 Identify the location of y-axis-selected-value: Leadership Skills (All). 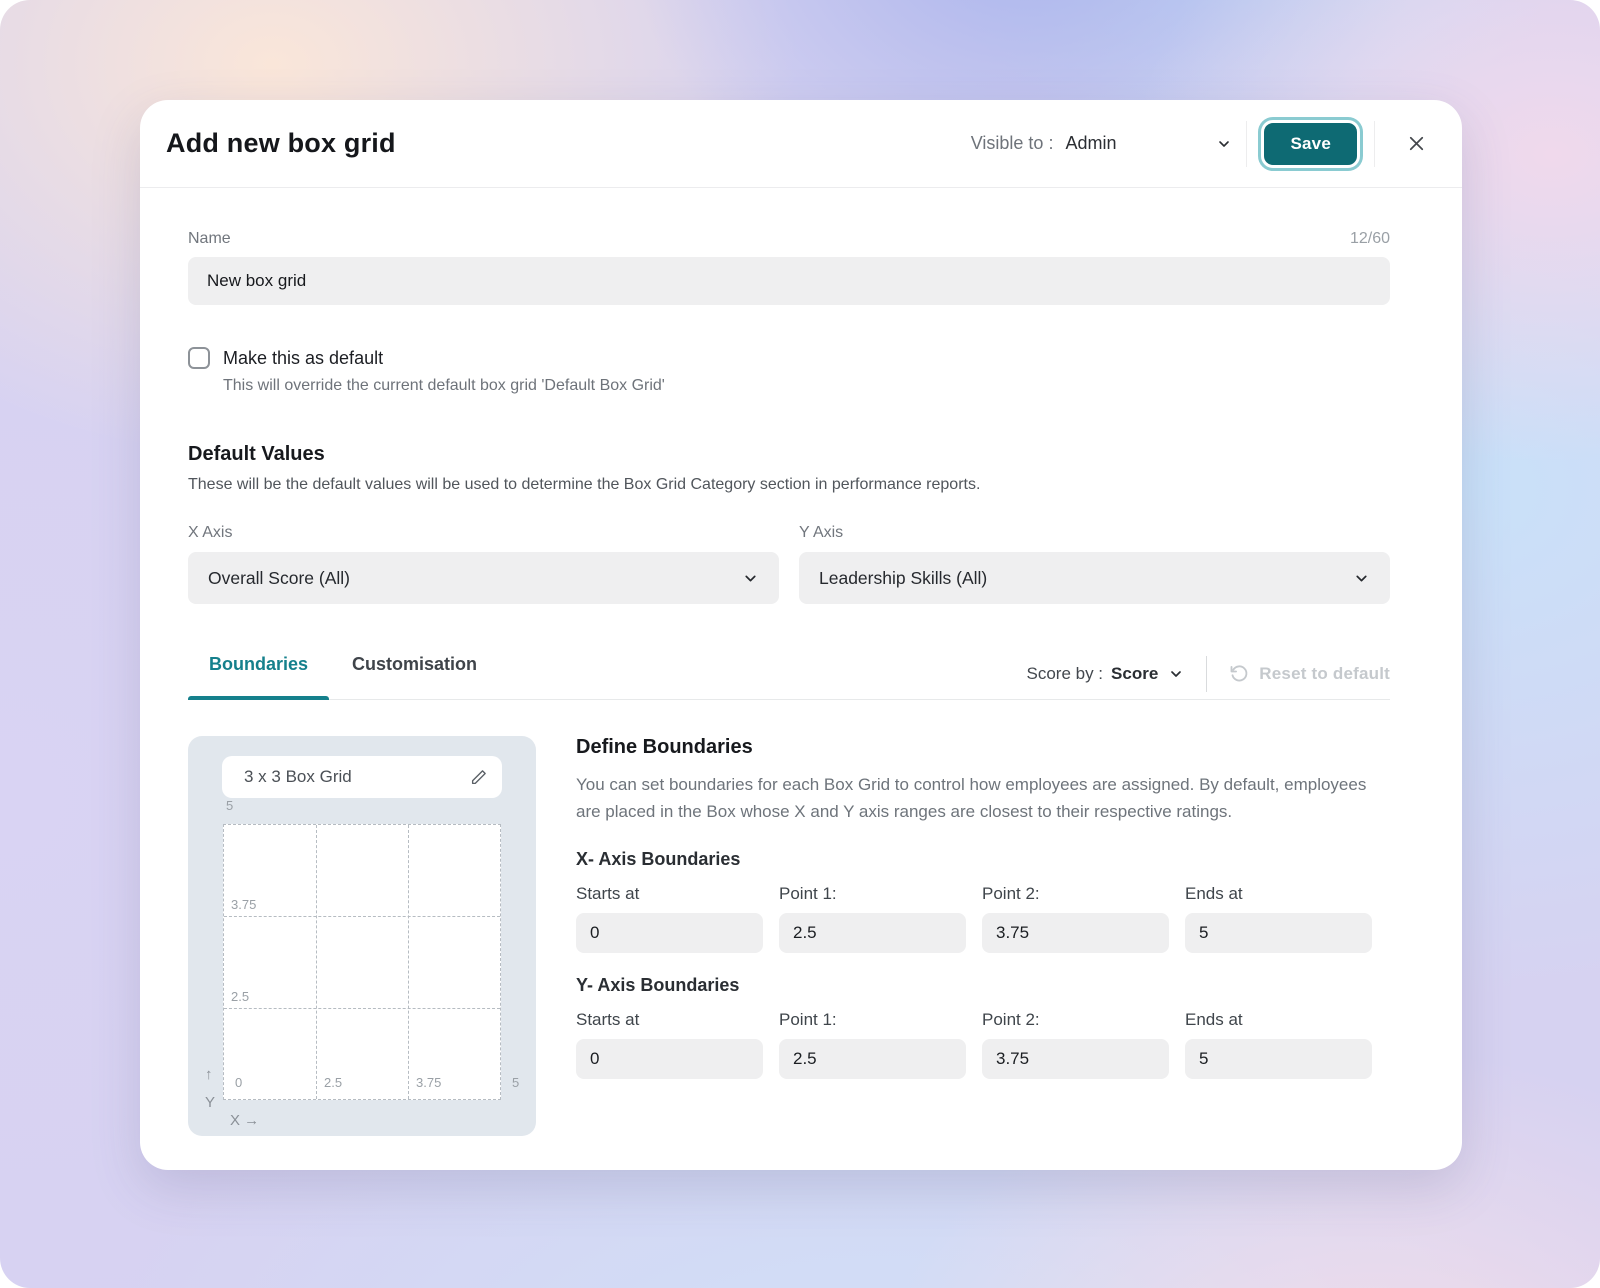
(903, 577).